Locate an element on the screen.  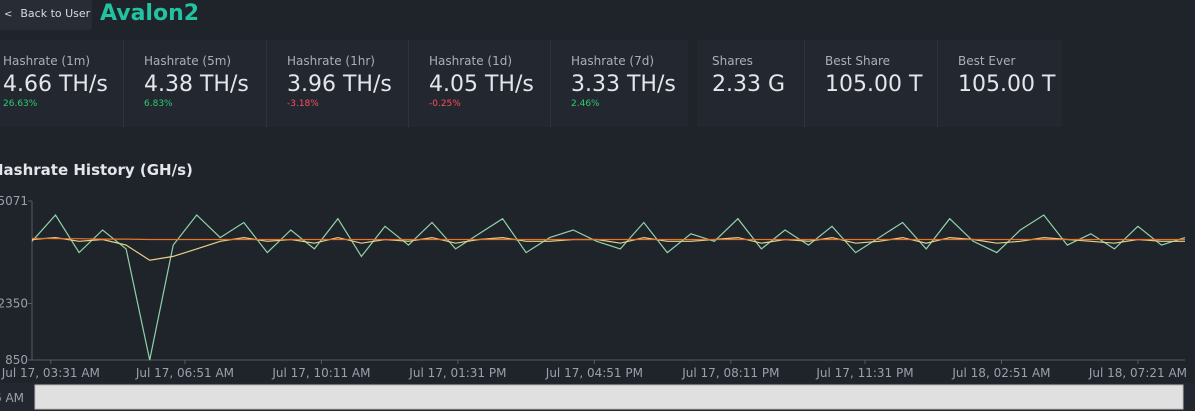
stat-label: Shares is located at coordinates (732, 61).